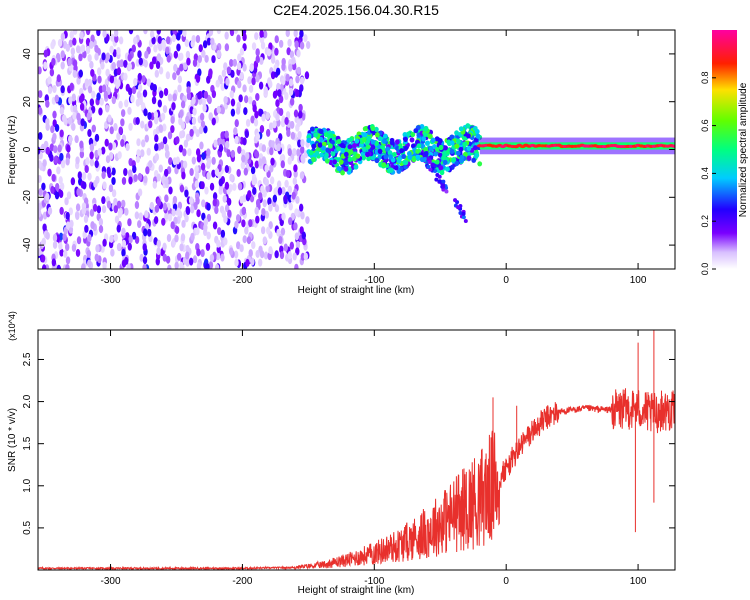  I want to click on x-tick-label: 100, so click(638, 280).